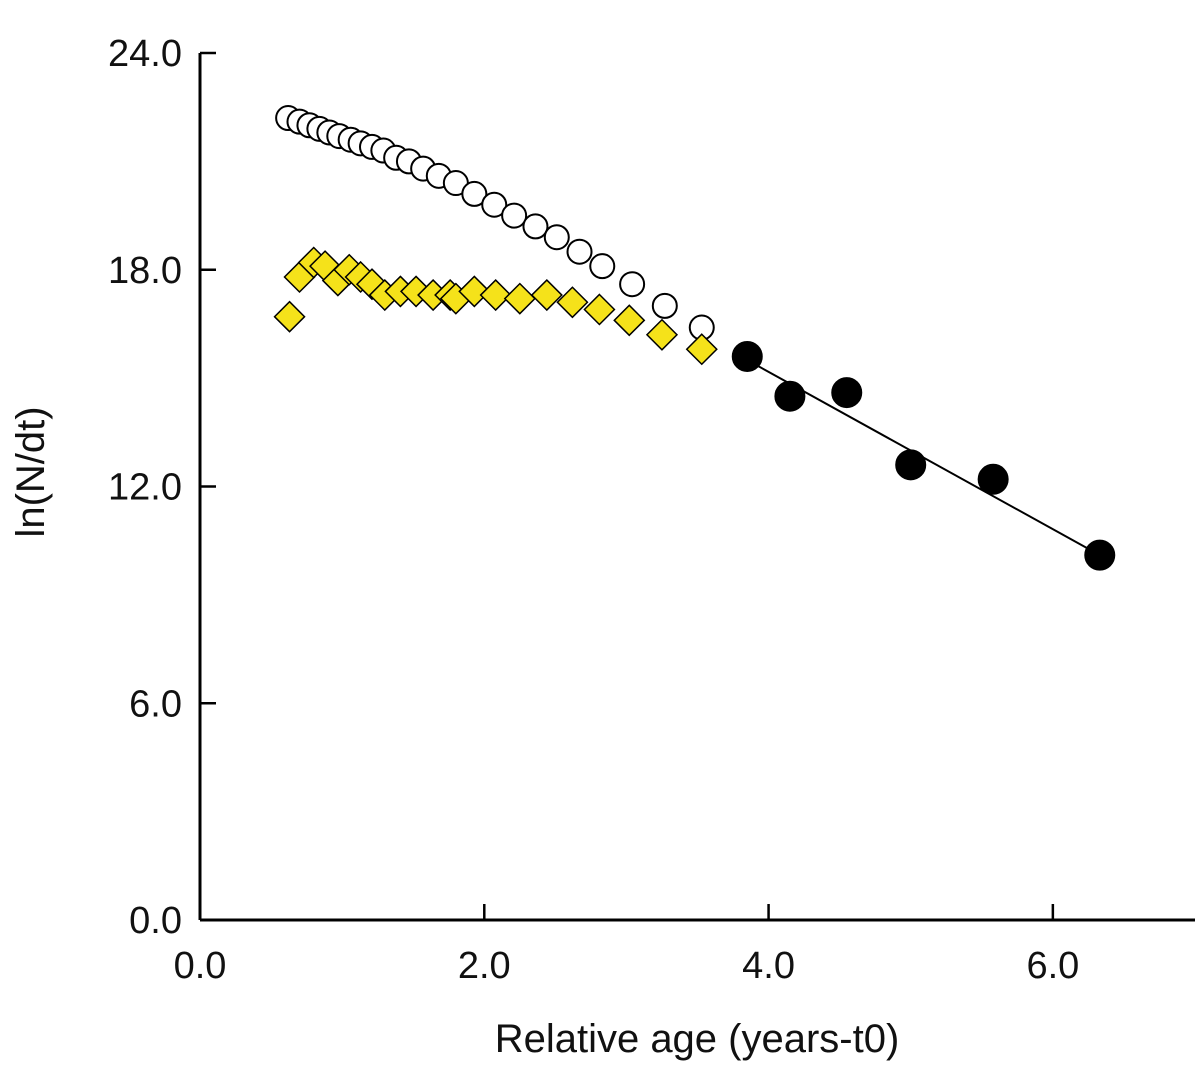  I want to click on series-open-layer, so click(495, 223).